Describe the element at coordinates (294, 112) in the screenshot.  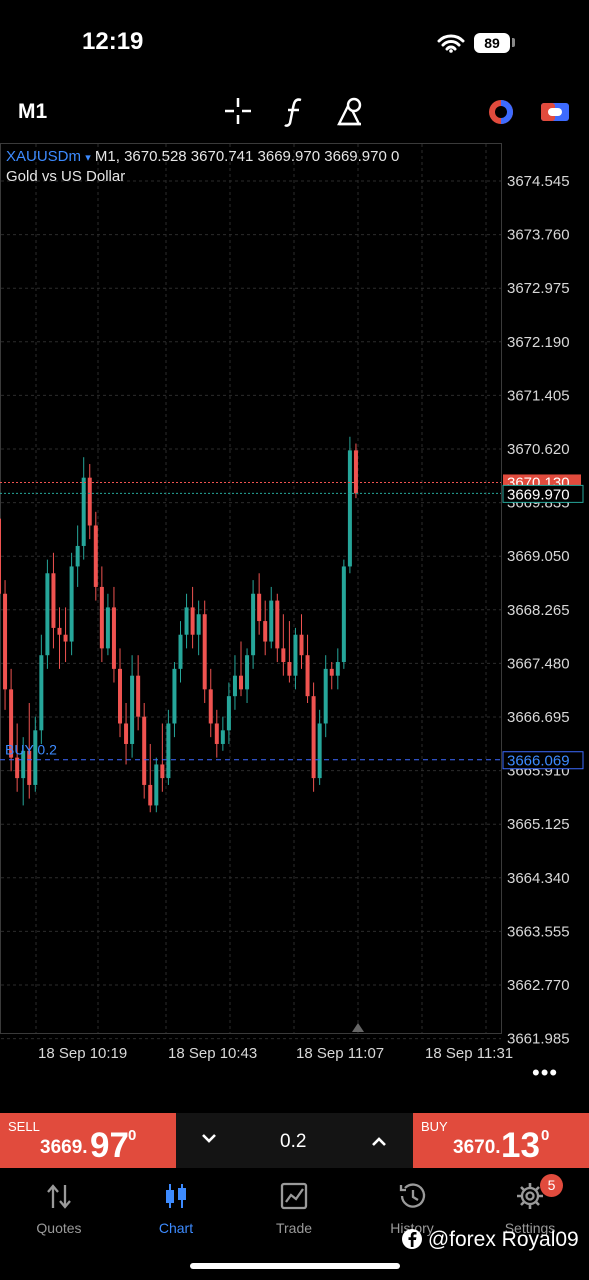
I see `function-icon` at that location.